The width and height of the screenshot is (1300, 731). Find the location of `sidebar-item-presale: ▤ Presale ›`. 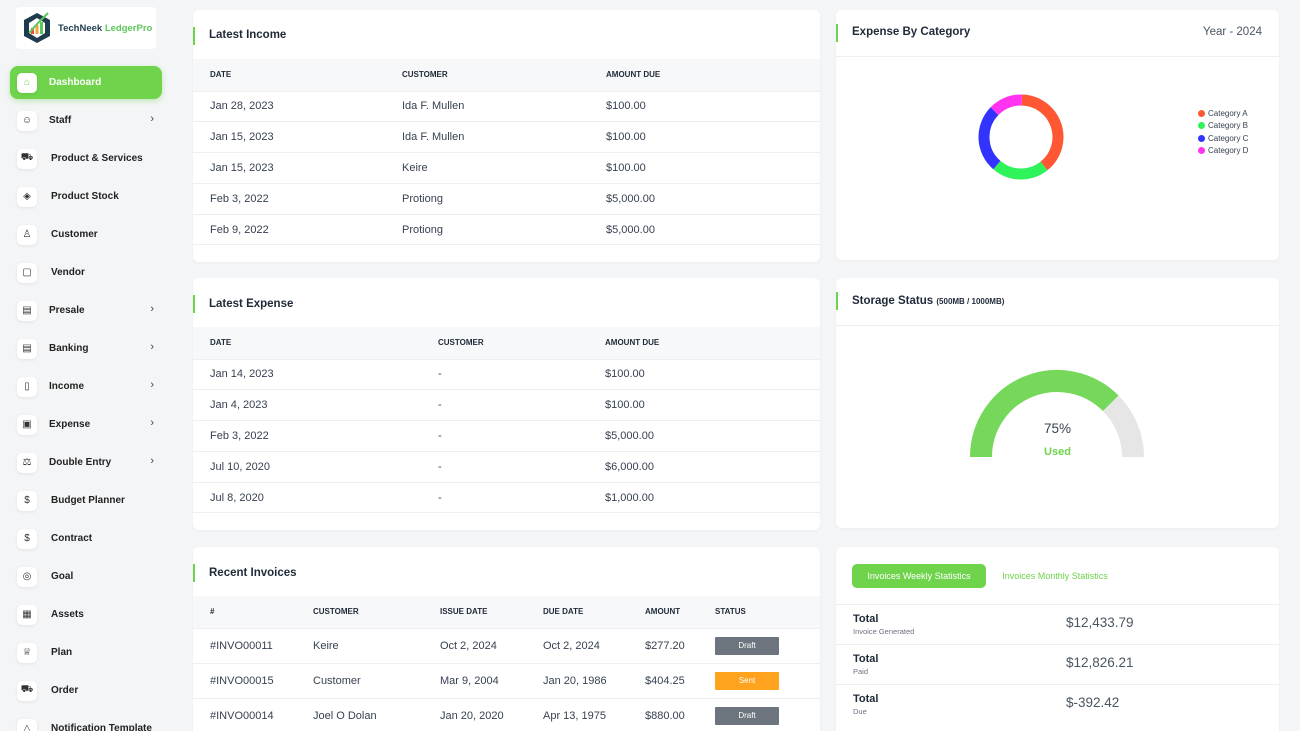

sidebar-item-presale: ▤ Presale › is located at coordinates (86, 310).